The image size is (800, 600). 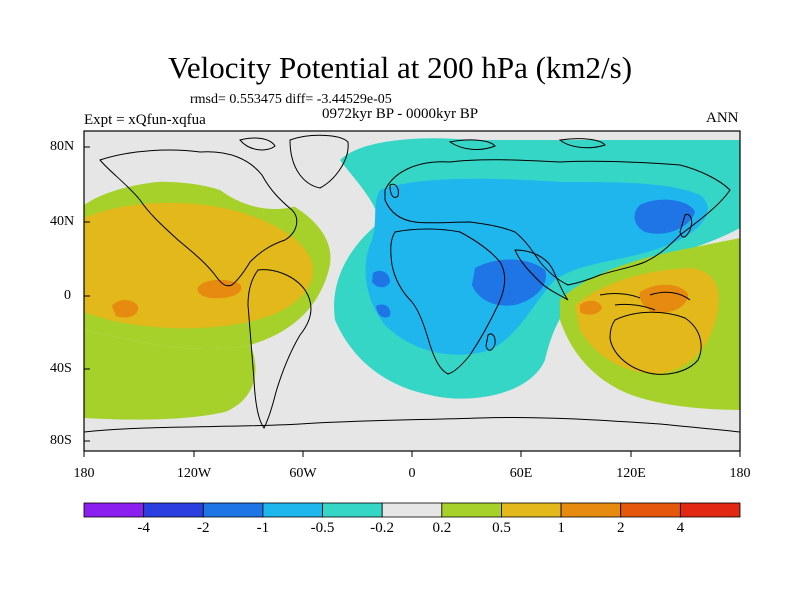 What do you see at coordinates (501, 528) in the screenshot?
I see `colorbar-label: 0.5` at bounding box center [501, 528].